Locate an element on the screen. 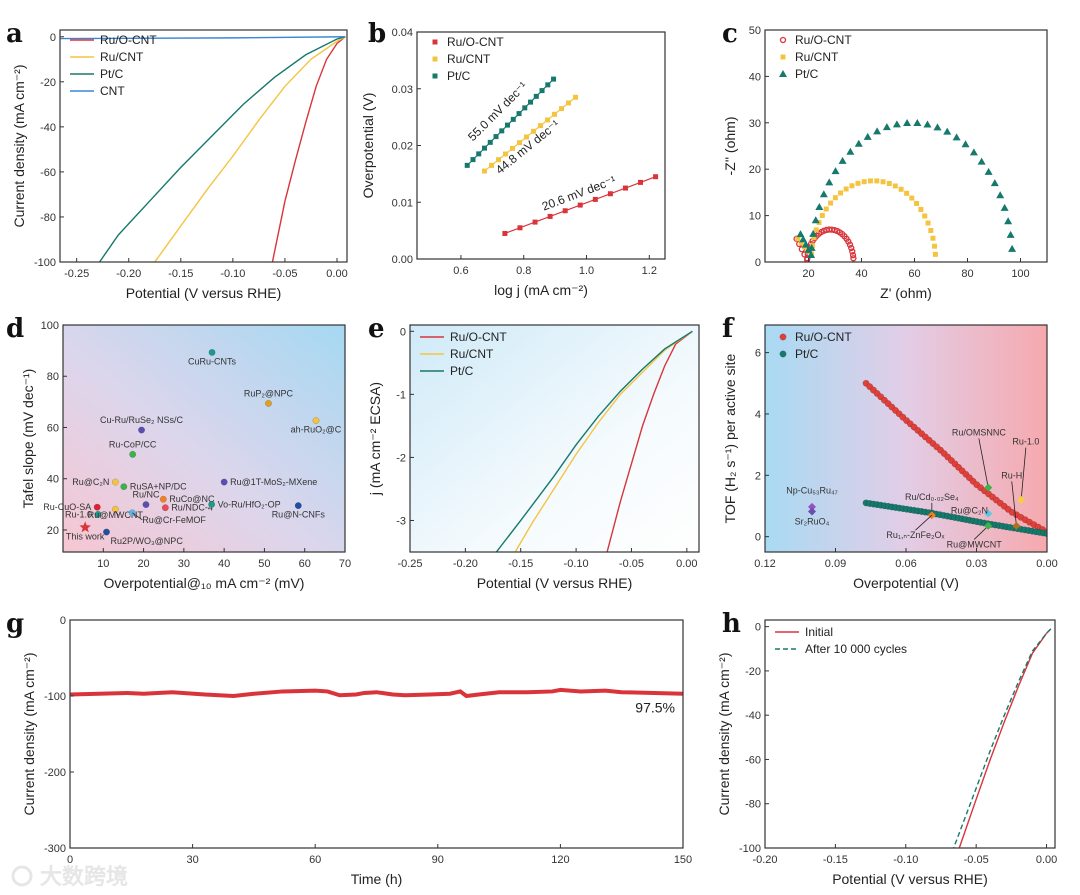  y-axis-label: Tafel slope (mV dec⁻¹) is located at coordinates (28, 439).